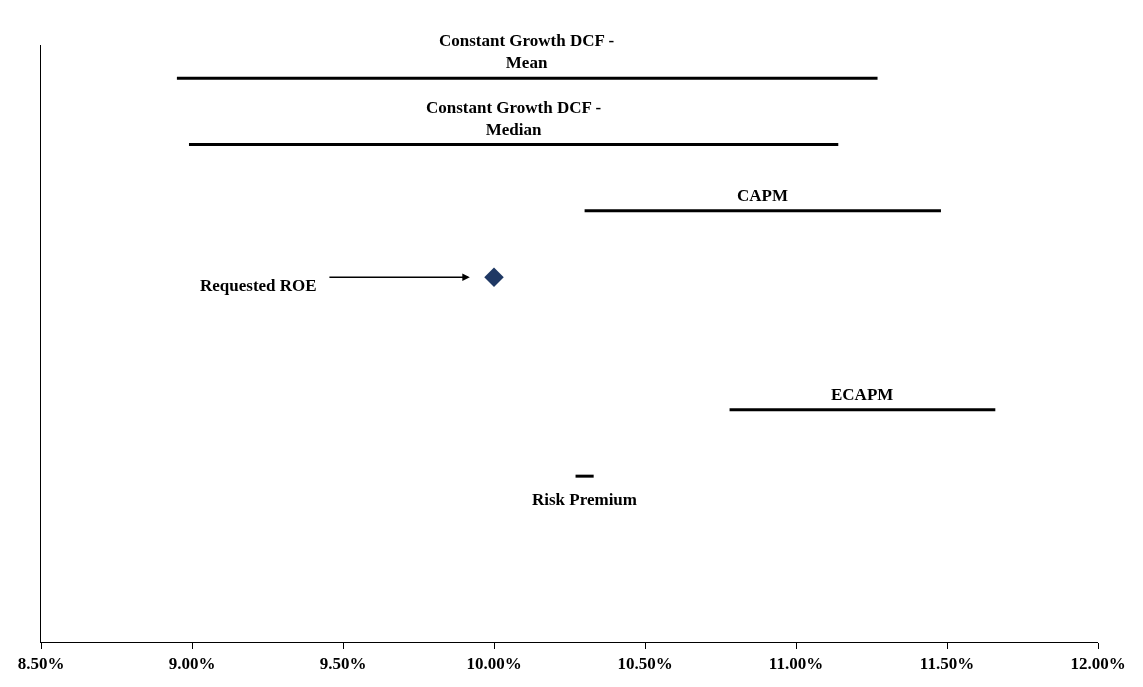 The height and width of the screenshot is (687, 1143). I want to click on x-tick-label: 12.00%, so click(1098, 664).